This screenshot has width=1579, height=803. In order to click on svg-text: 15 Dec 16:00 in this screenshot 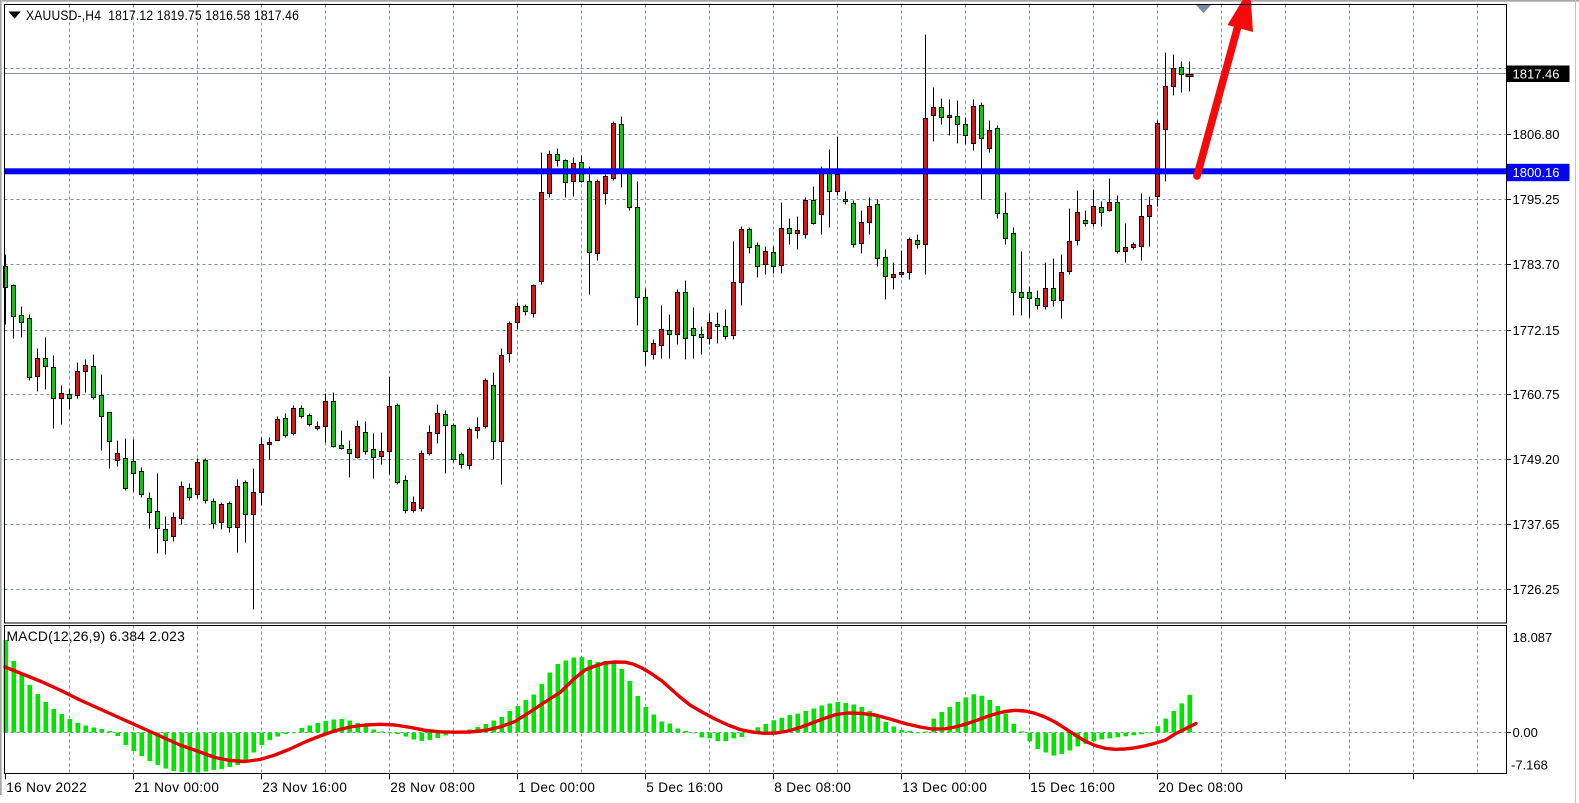, I will do `click(1072, 787)`.